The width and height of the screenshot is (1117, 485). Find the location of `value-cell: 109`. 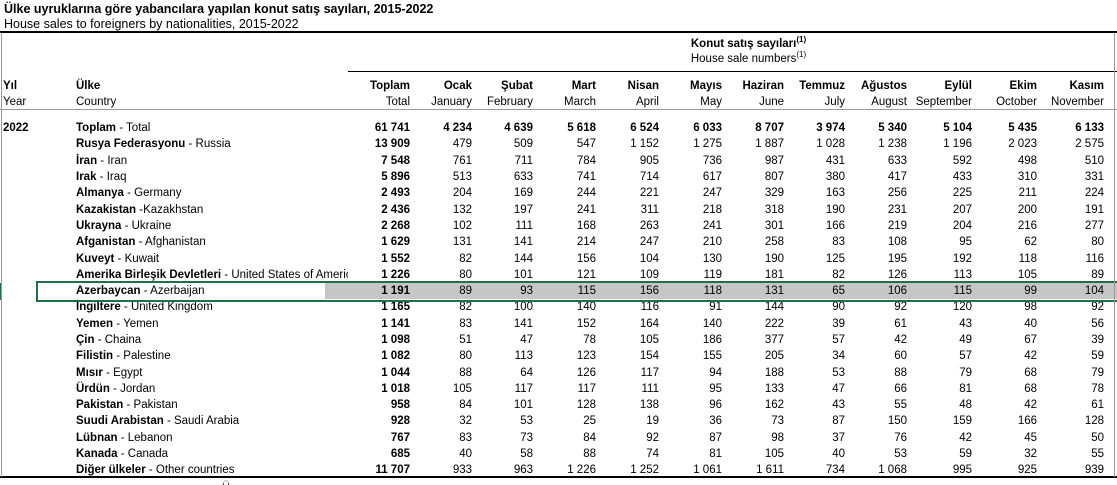

value-cell: 109 is located at coordinates (649, 274).